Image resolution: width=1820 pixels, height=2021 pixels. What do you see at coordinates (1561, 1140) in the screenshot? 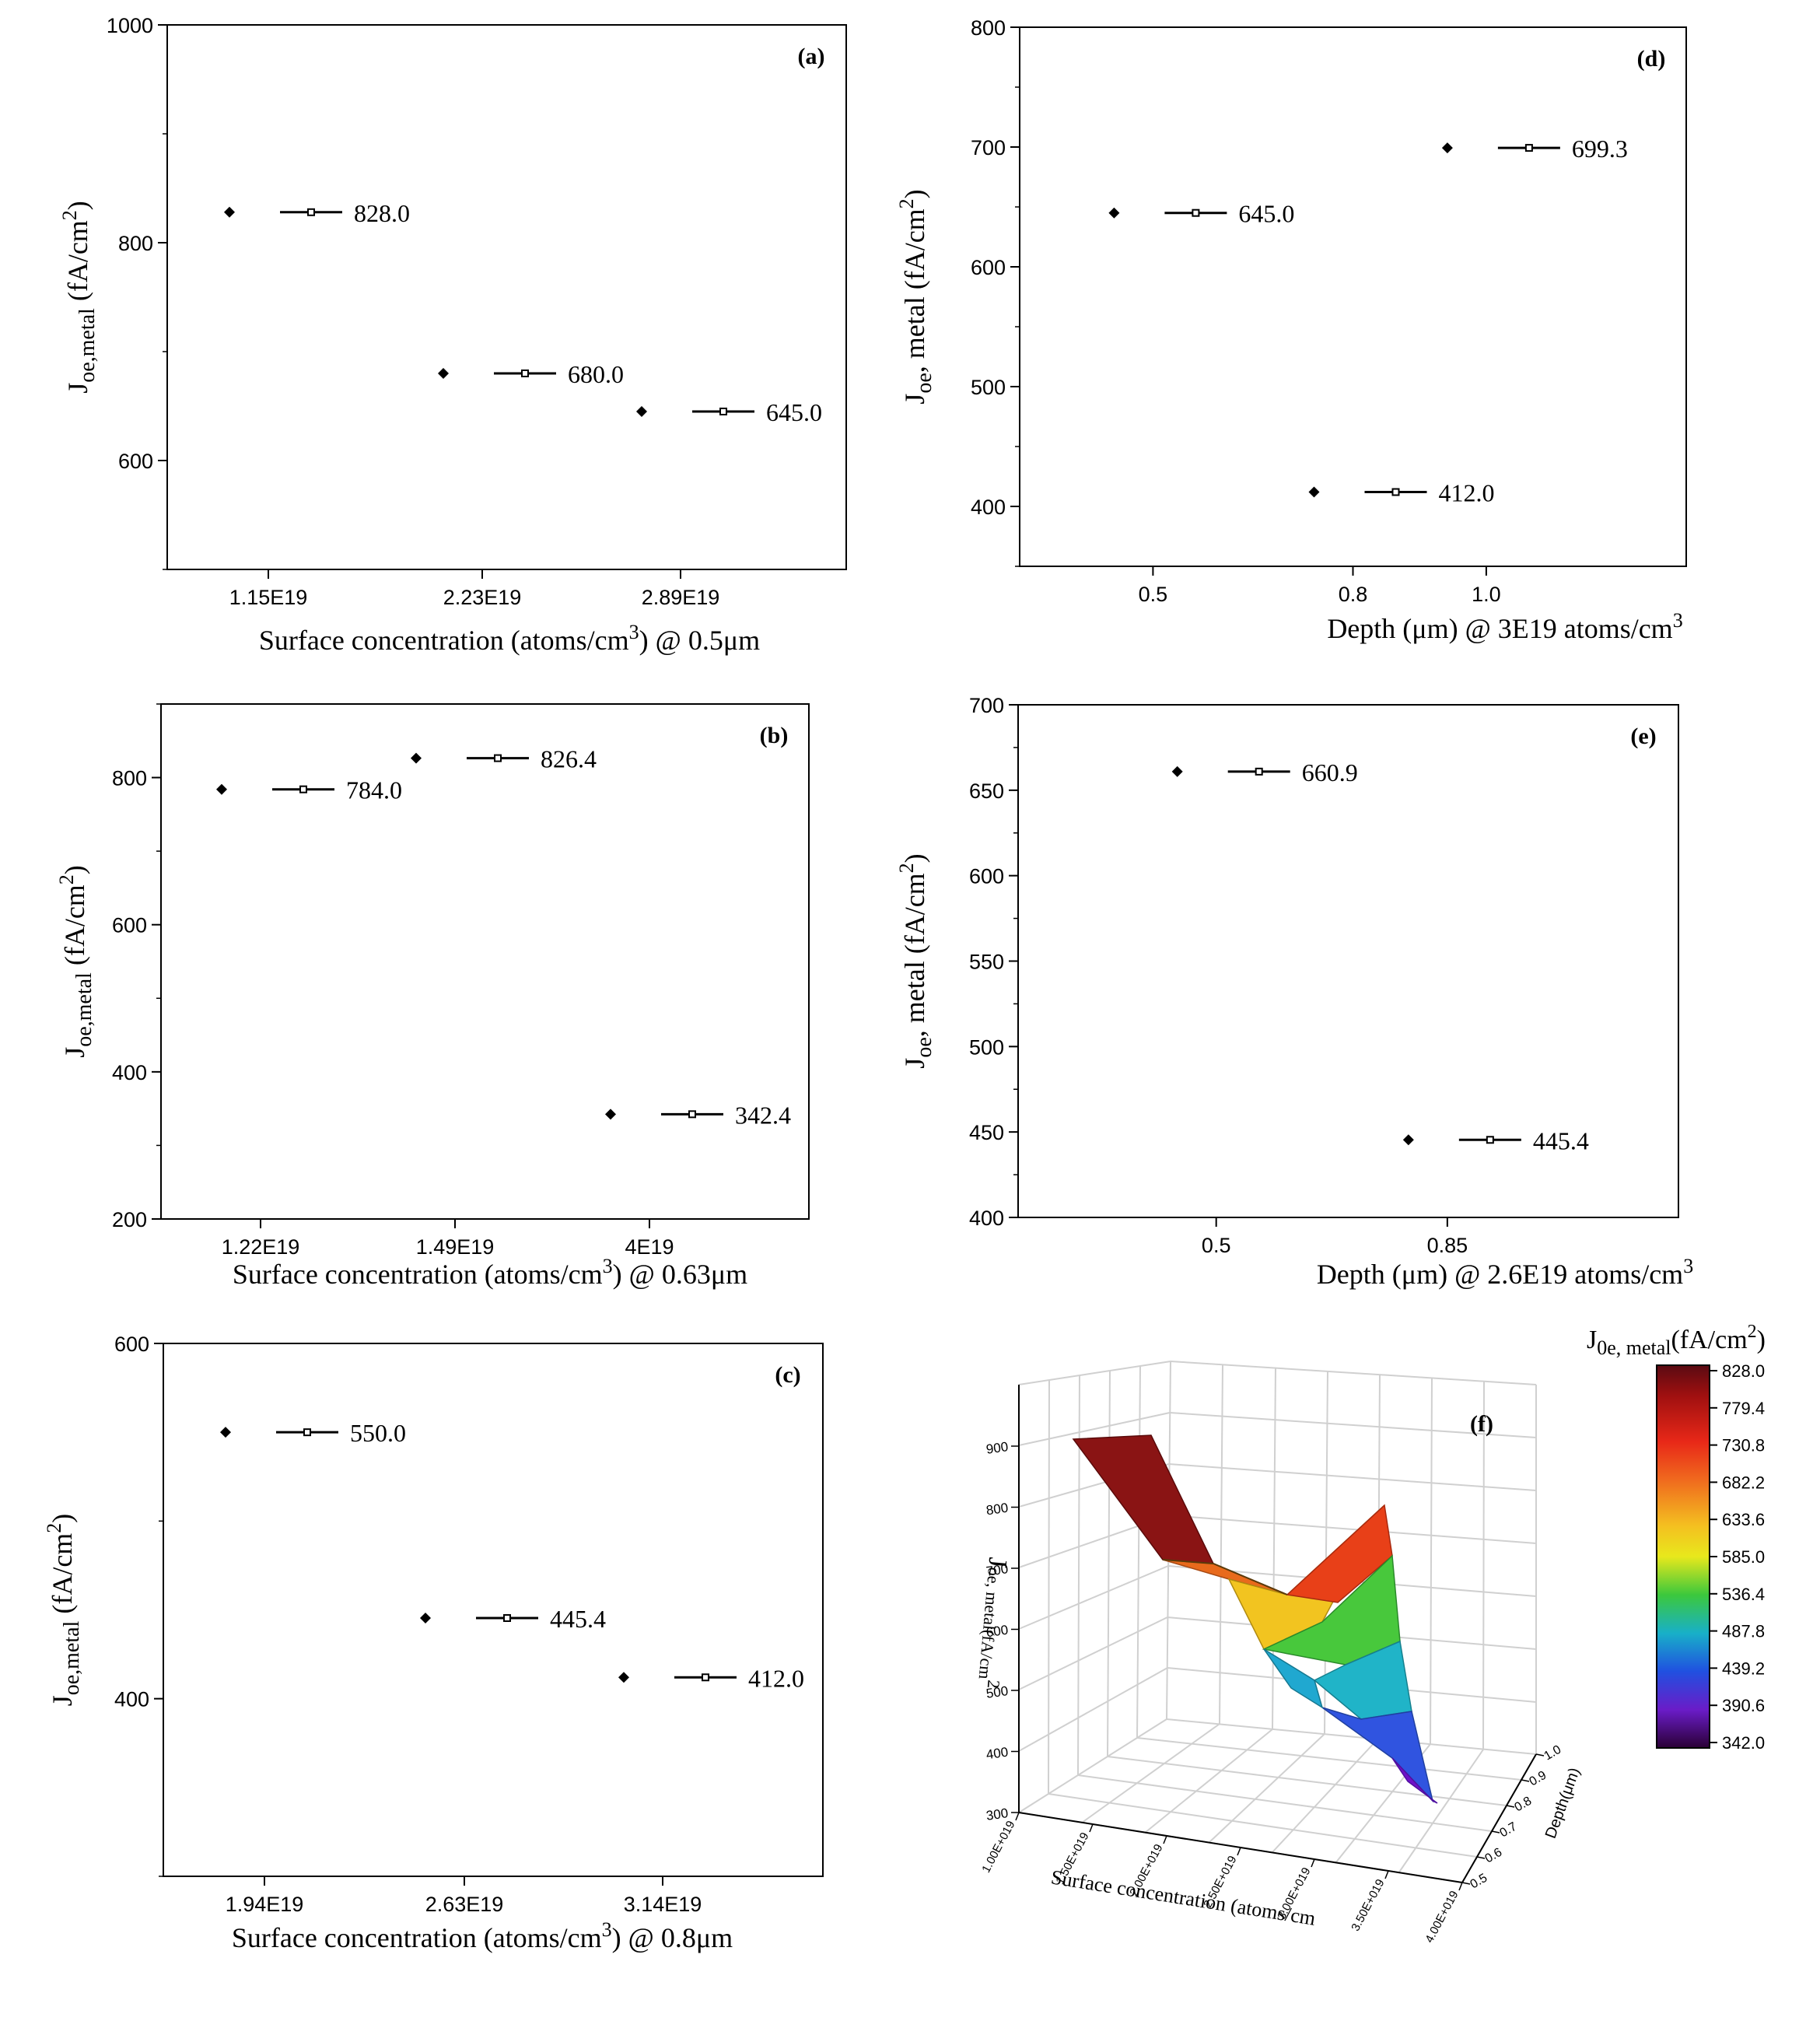
I see `data-label: 445.4` at bounding box center [1561, 1140].